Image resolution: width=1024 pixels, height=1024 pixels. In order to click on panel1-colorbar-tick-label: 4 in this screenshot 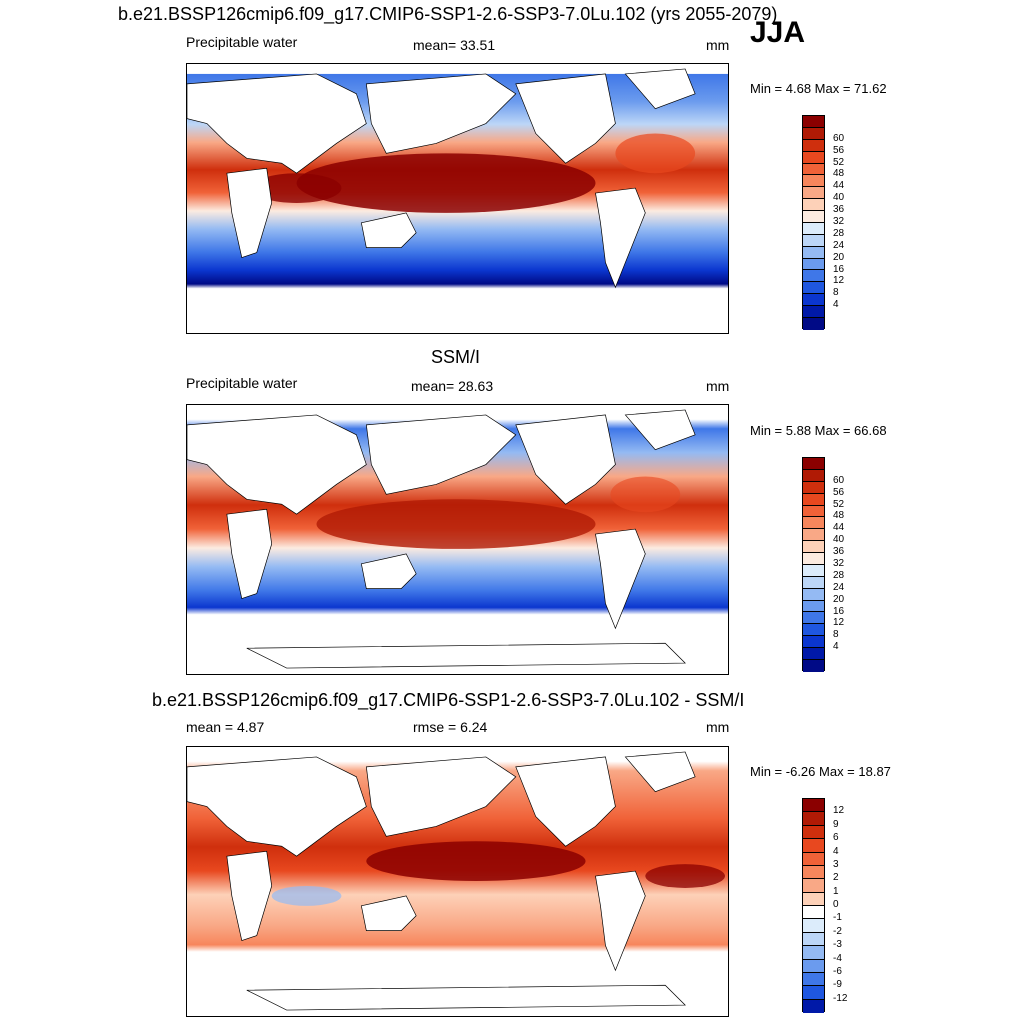, I will do `click(836, 305)`.